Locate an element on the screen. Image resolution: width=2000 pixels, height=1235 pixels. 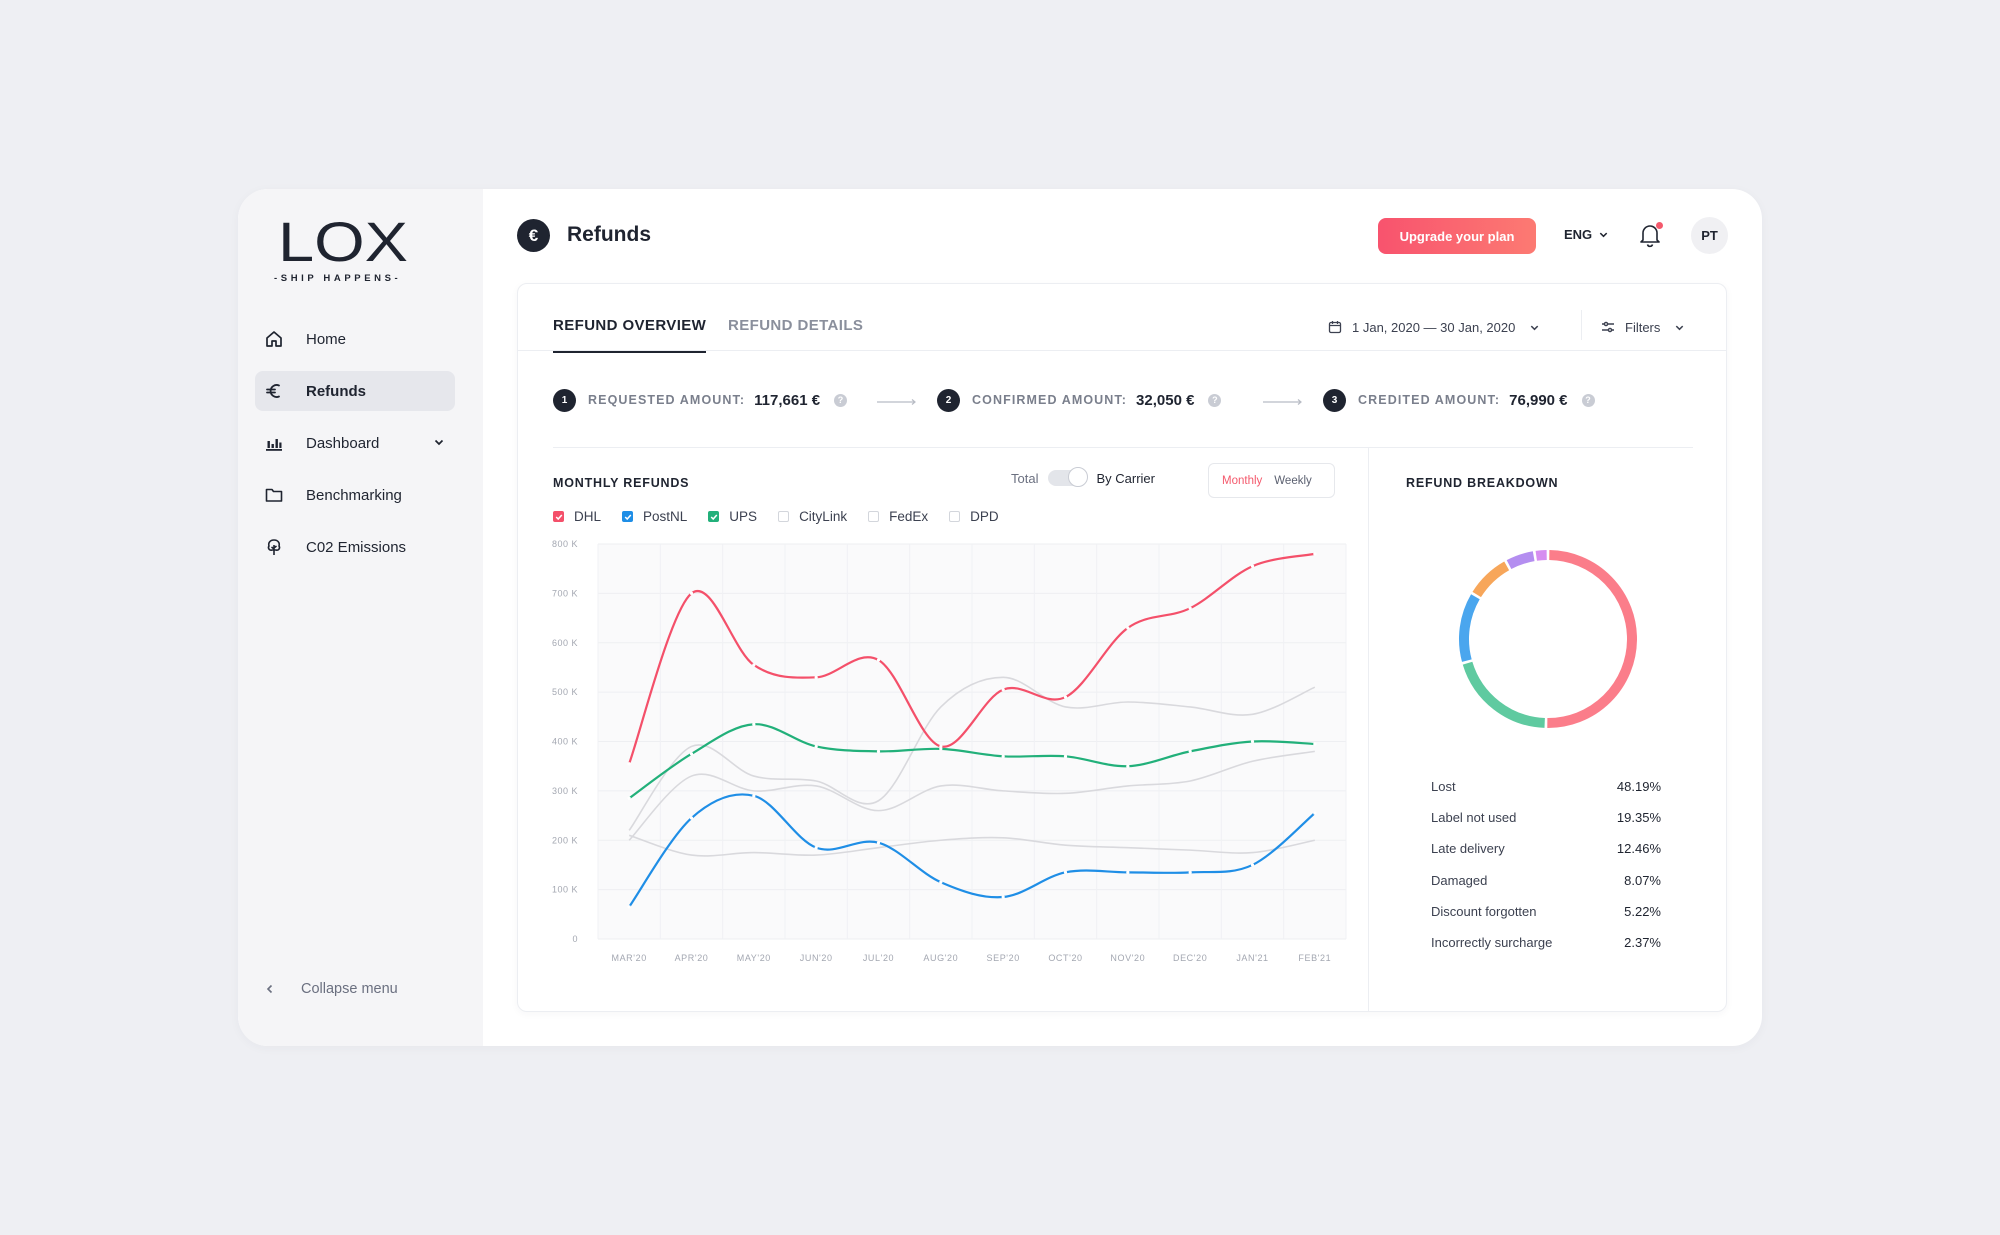
carrier-legend: DHL PostNL UPS CityLink FedEx DPD is located at coordinates (786, 516).